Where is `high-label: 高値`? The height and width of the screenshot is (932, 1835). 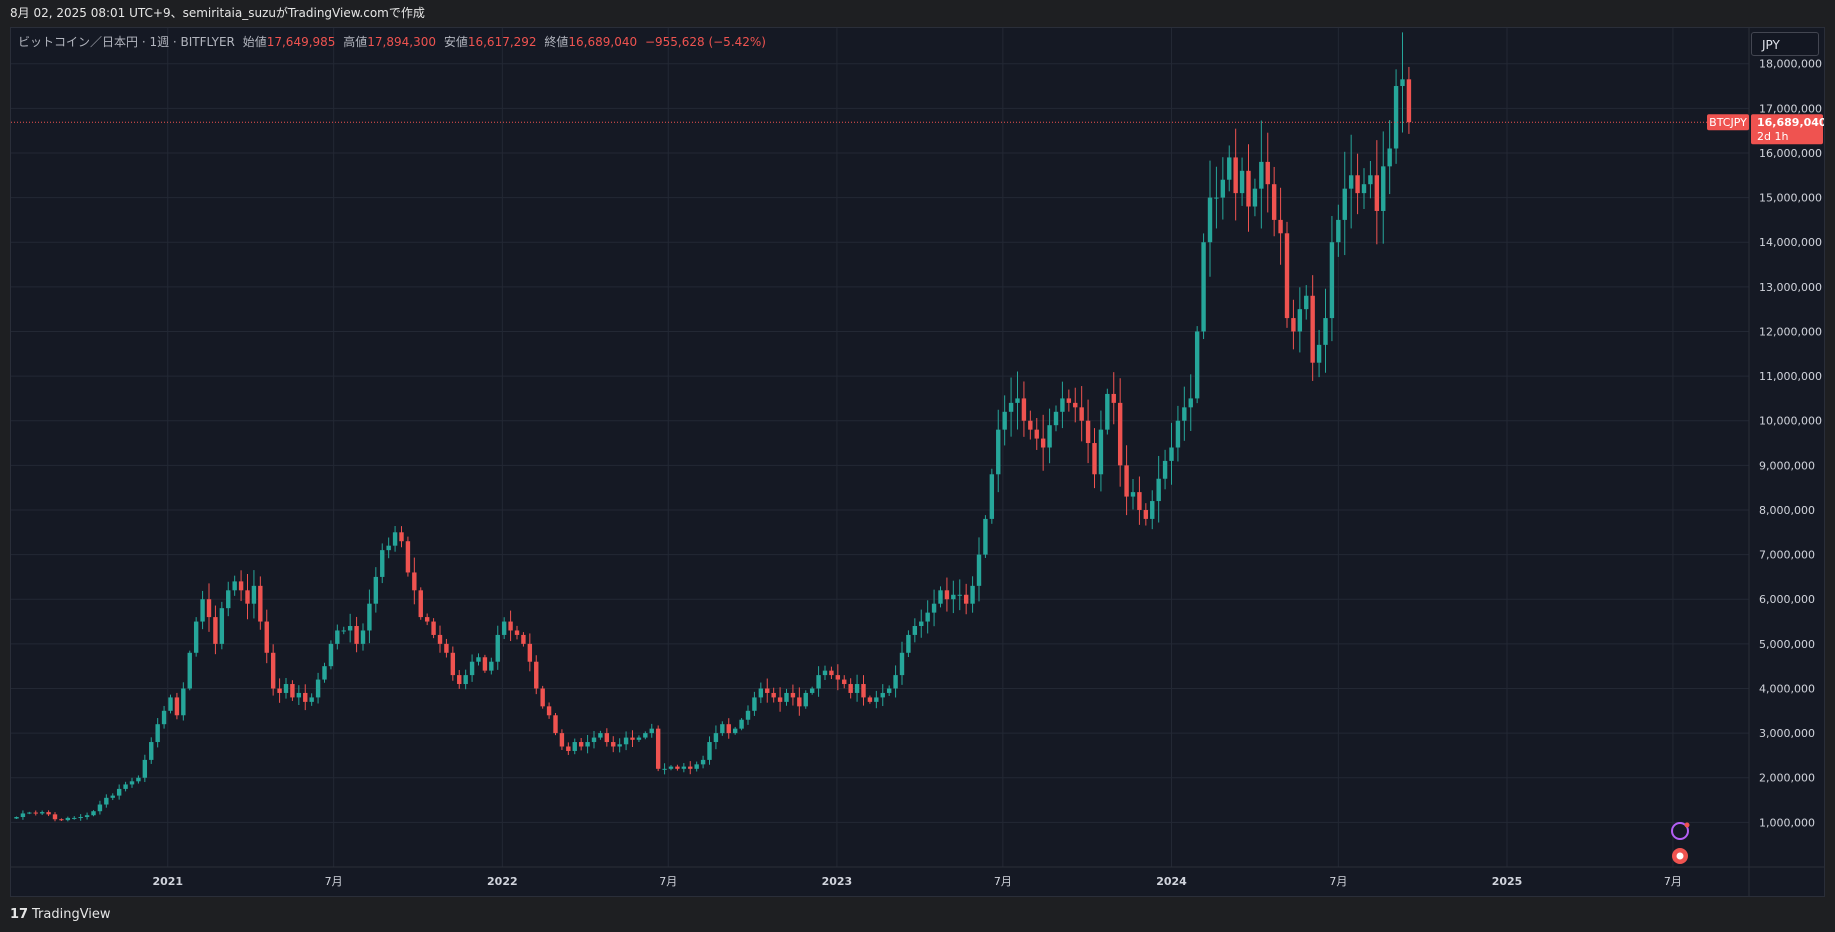 high-label: 高値 is located at coordinates (355, 42).